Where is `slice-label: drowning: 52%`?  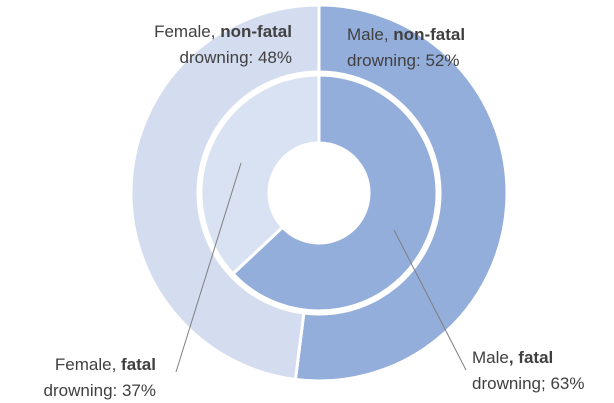
slice-label: drowning: 52% is located at coordinates (403, 60).